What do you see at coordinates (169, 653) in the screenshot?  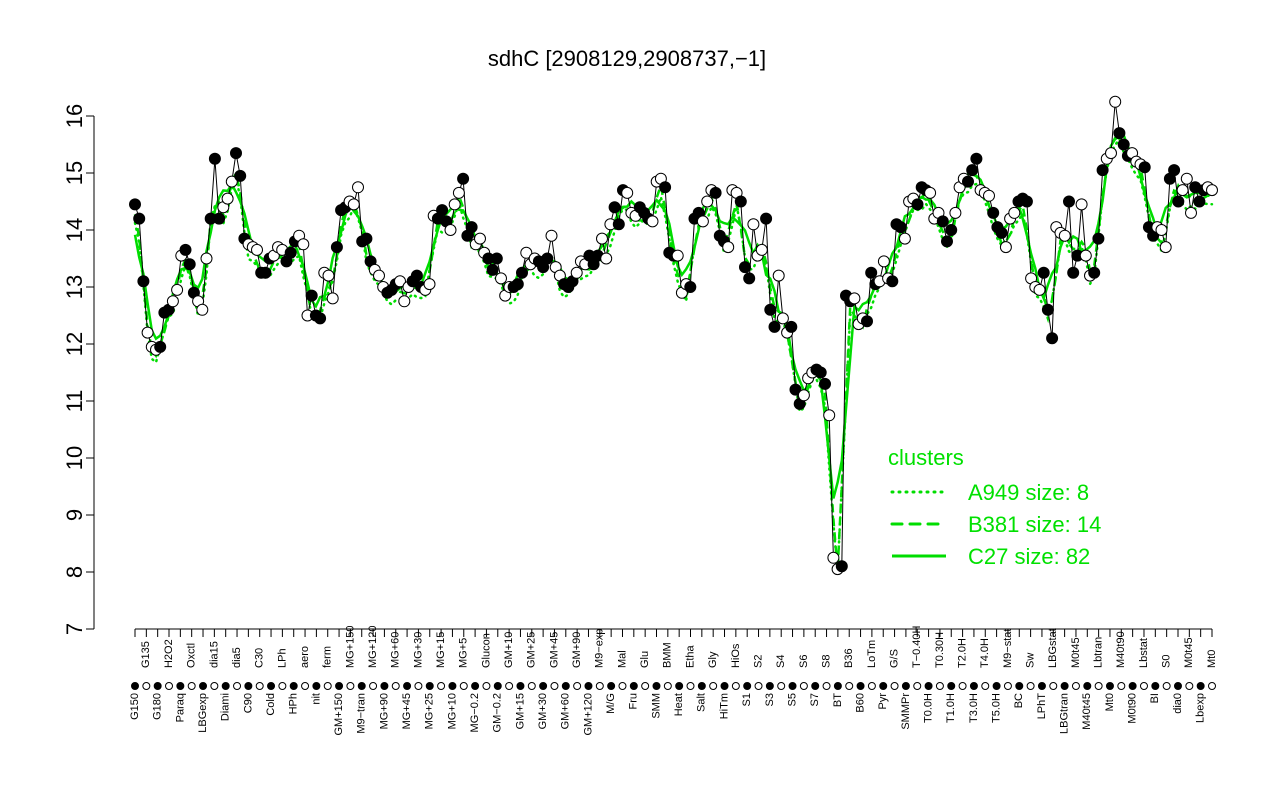 I see `x-tick-label: H2O2` at bounding box center [169, 653].